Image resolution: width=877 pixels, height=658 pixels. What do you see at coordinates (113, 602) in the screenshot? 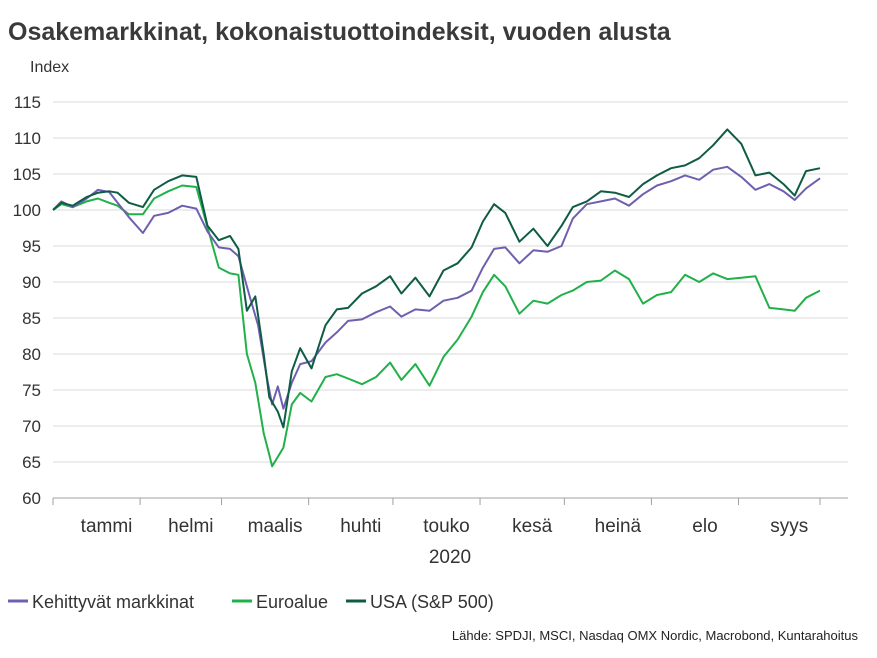
I see `legend-label: Kehittyvät markkinat` at bounding box center [113, 602].